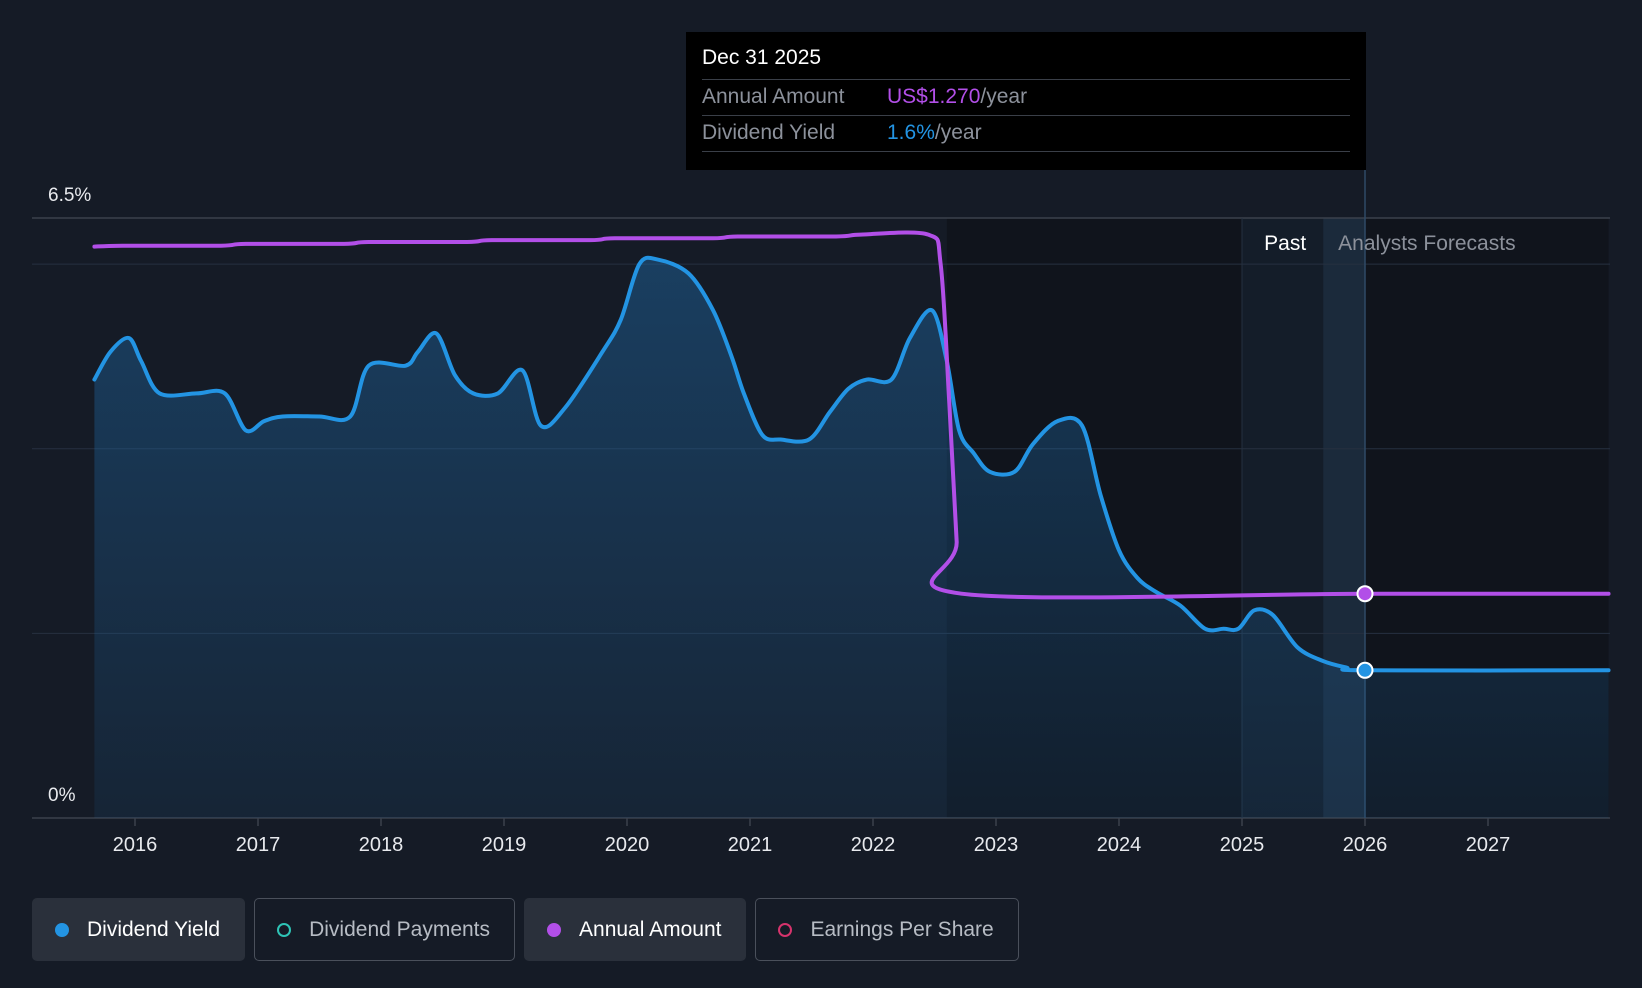  Describe the element at coordinates (381, 845) in the screenshot. I see `x-tick-label: 2018` at that location.